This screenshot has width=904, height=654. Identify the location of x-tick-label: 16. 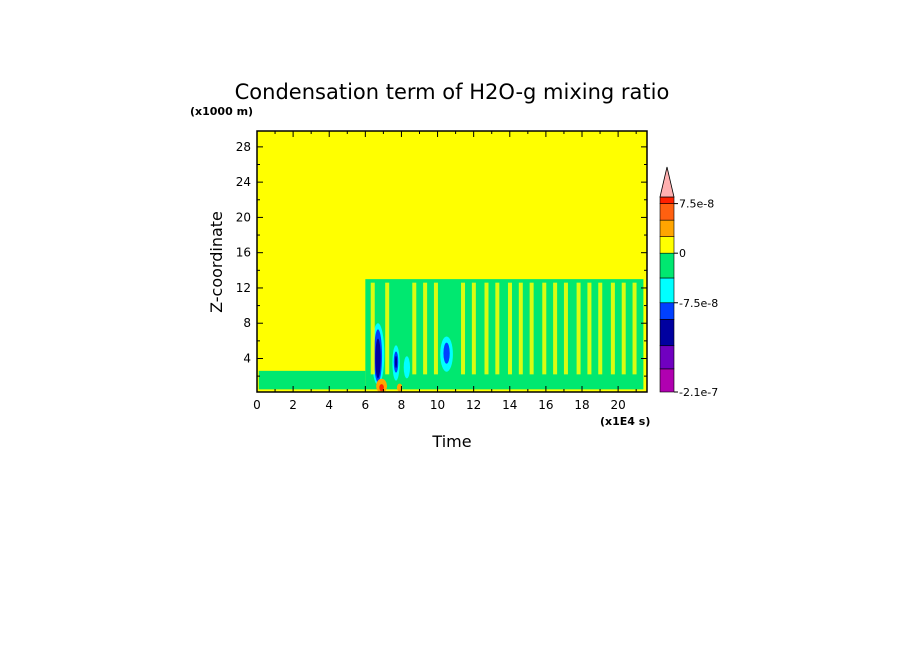
(545, 405).